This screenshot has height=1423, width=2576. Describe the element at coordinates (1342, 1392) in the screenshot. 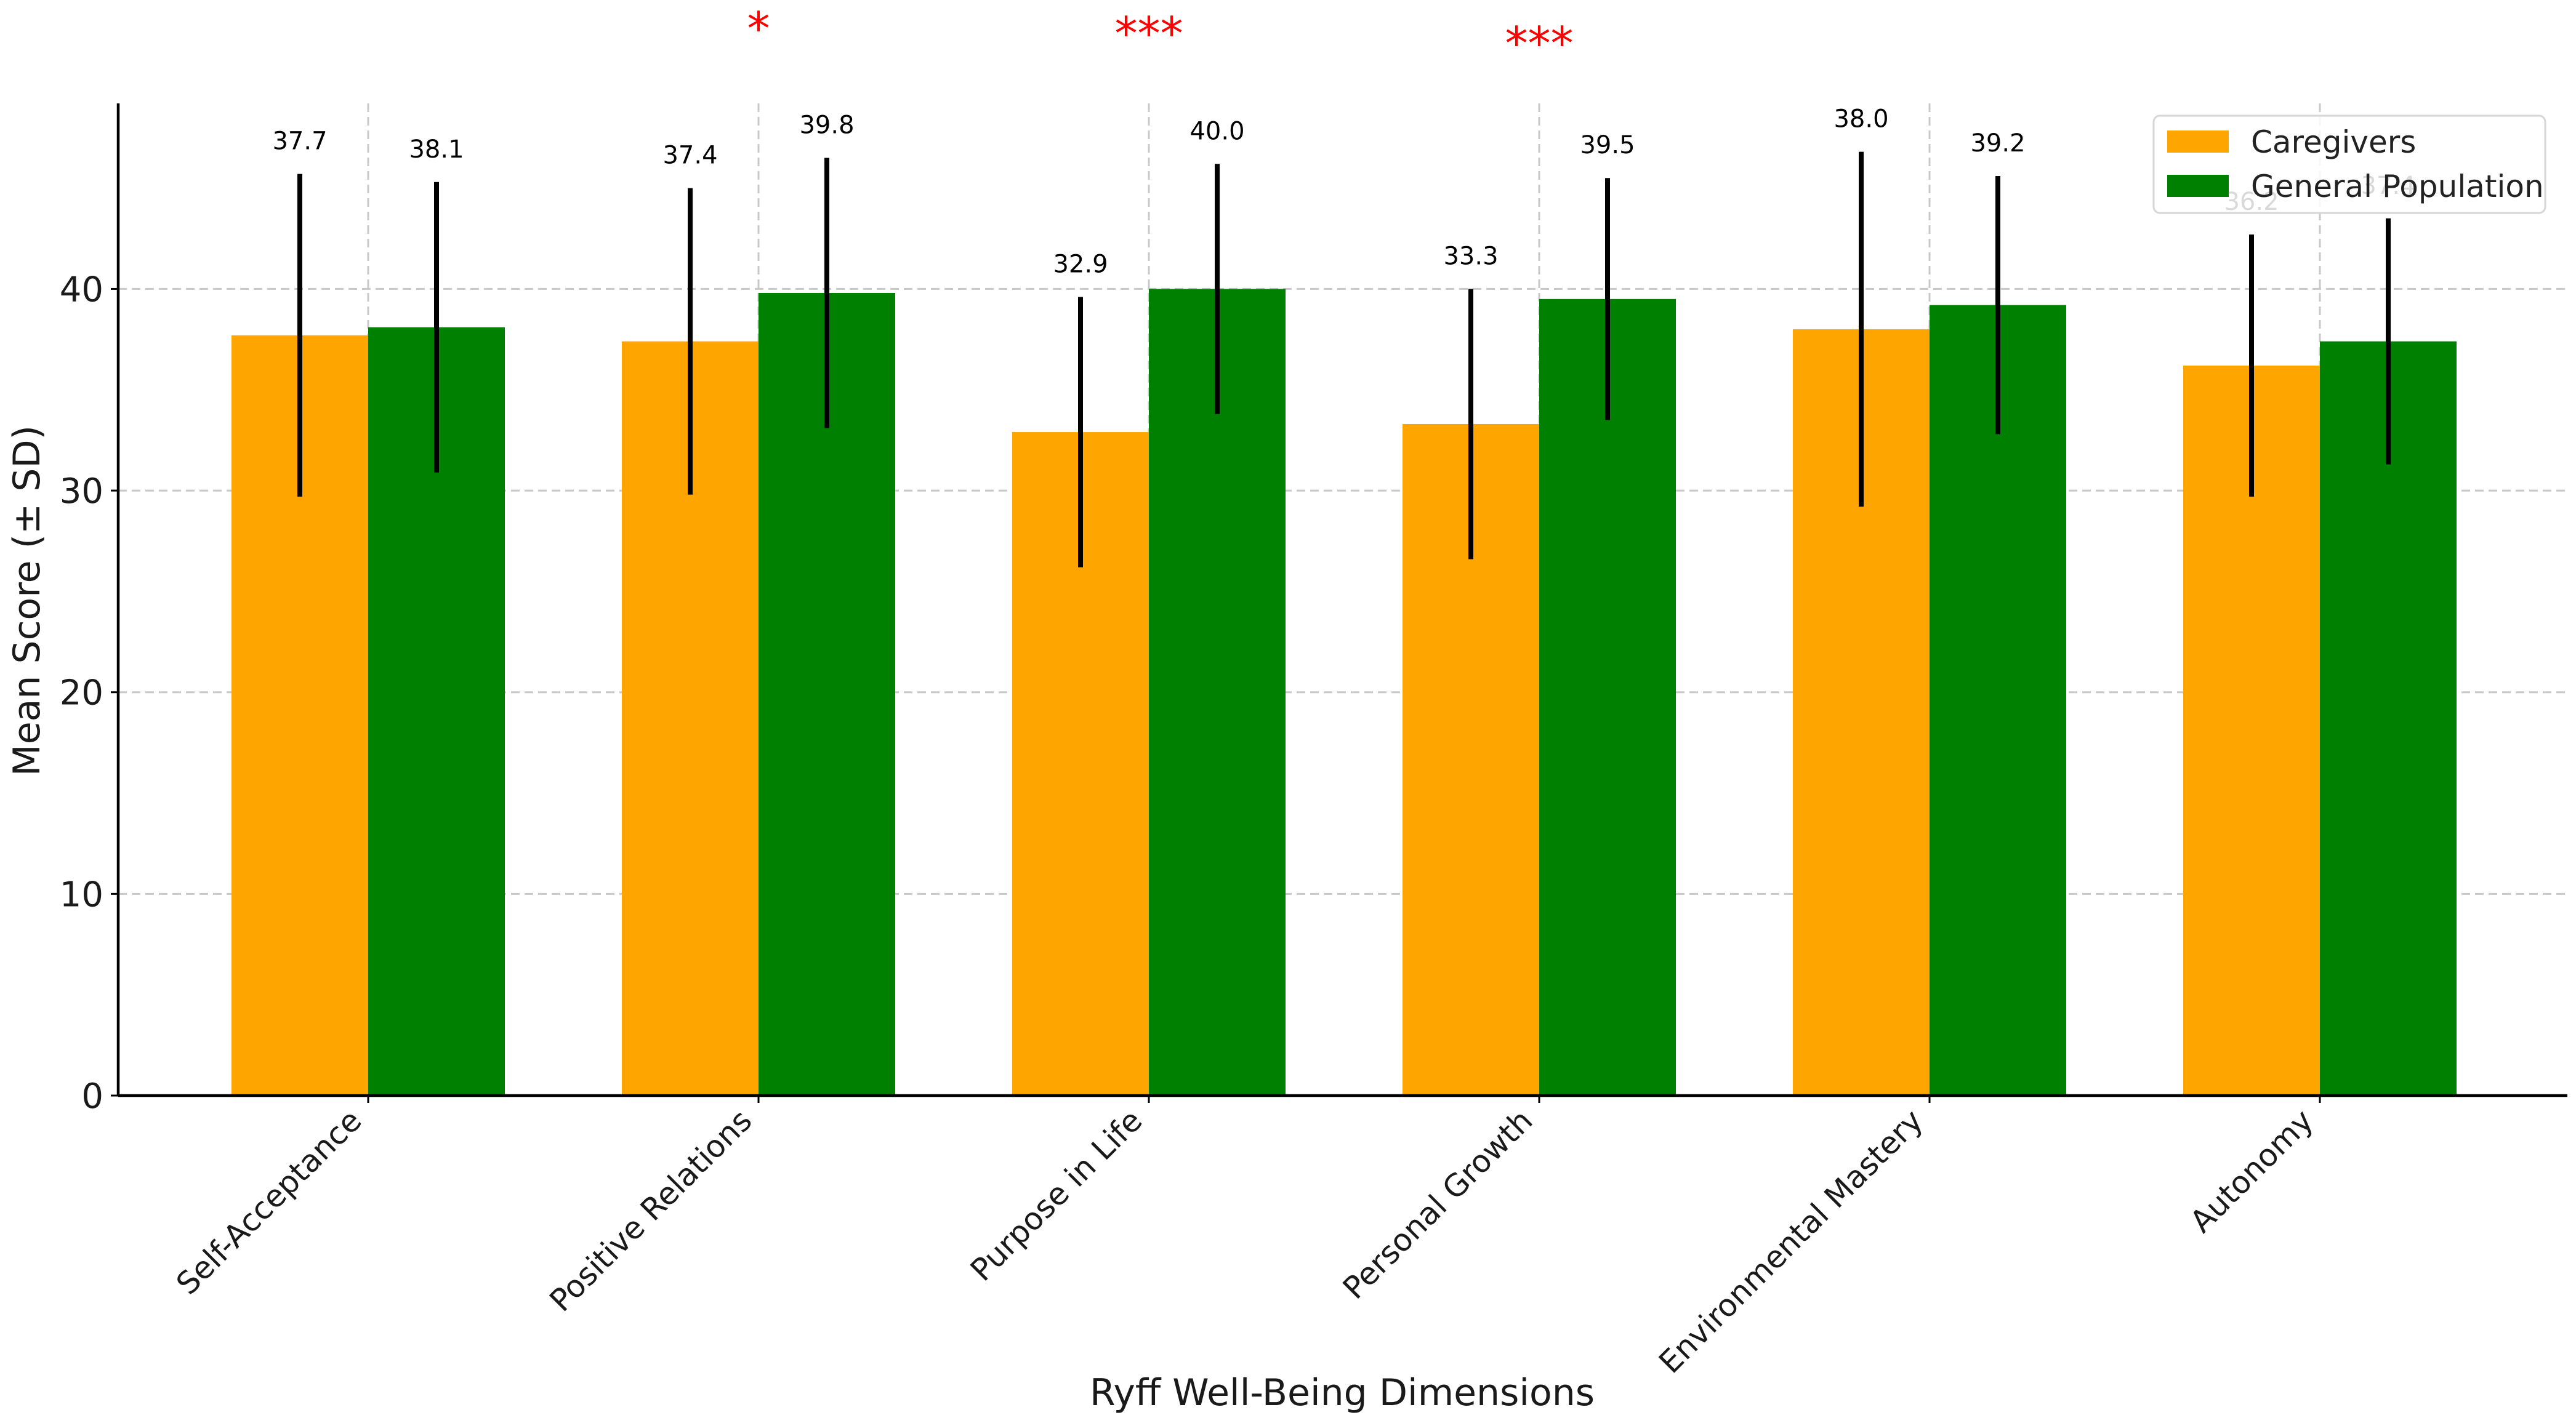

I see `x-axis-title: Ryff Well-Being Dimensions` at that location.